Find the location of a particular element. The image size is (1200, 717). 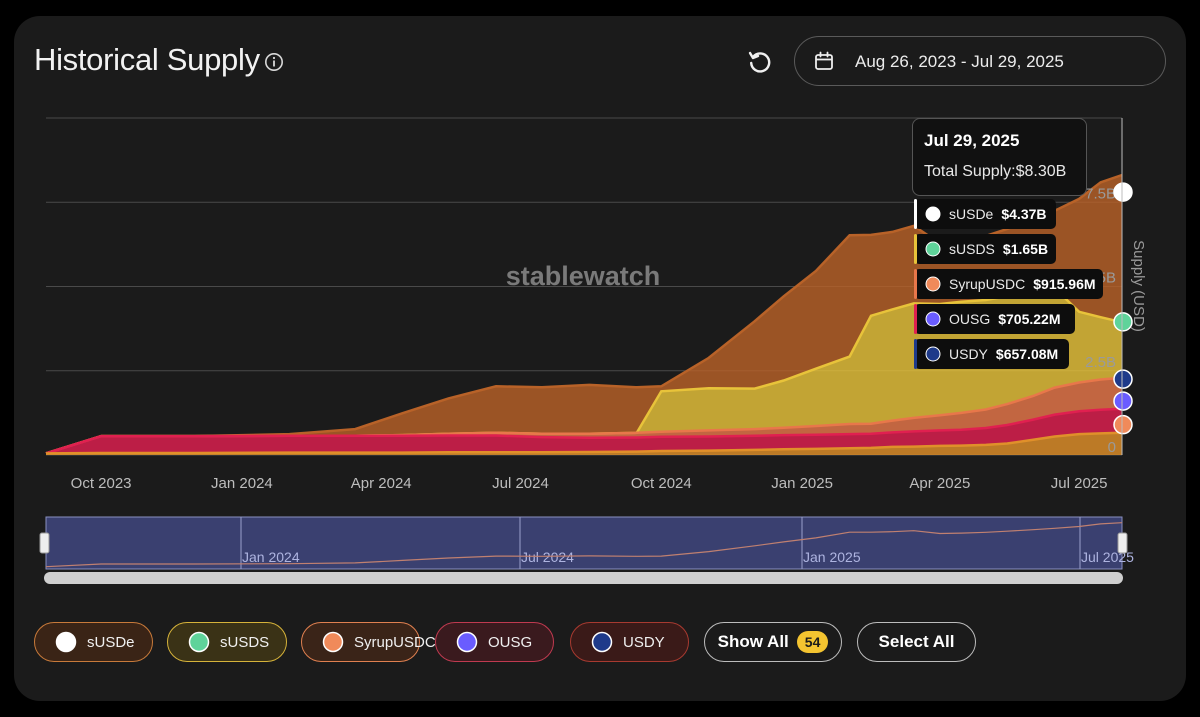

info-icon is located at coordinates (274, 62).